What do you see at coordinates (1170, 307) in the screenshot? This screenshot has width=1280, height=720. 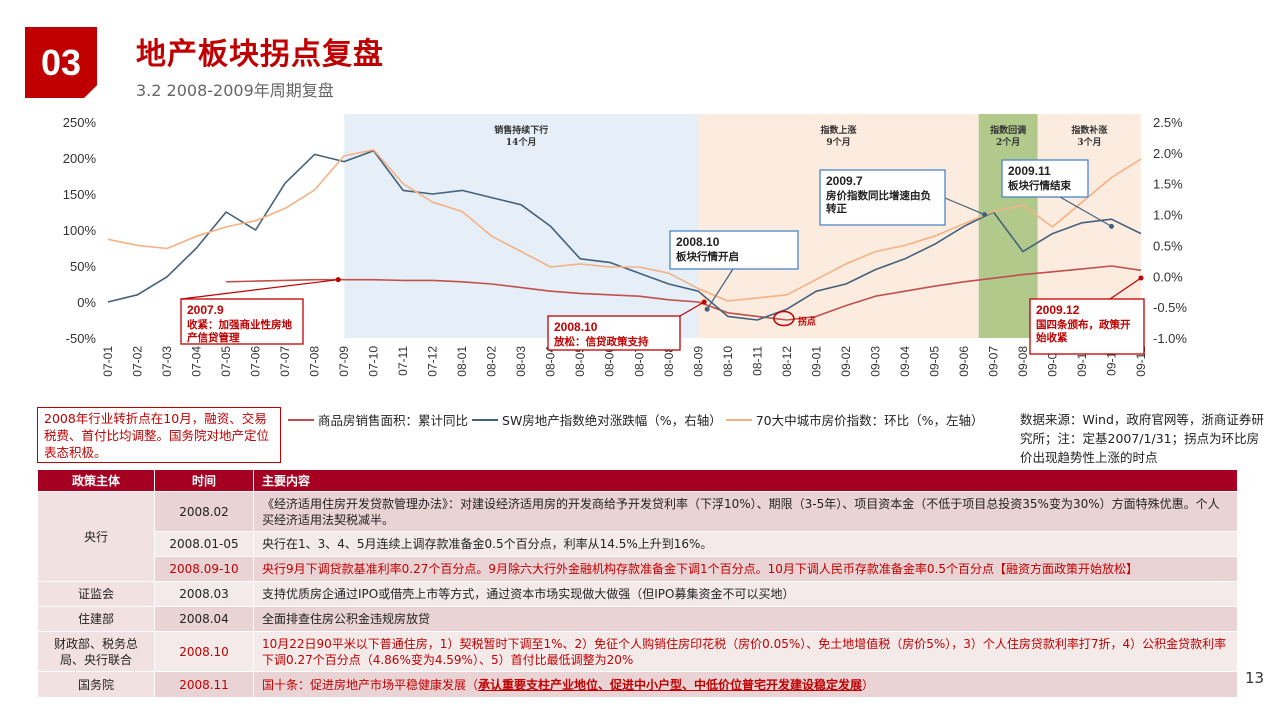 I see `right-axis-tick: -0.5%` at bounding box center [1170, 307].